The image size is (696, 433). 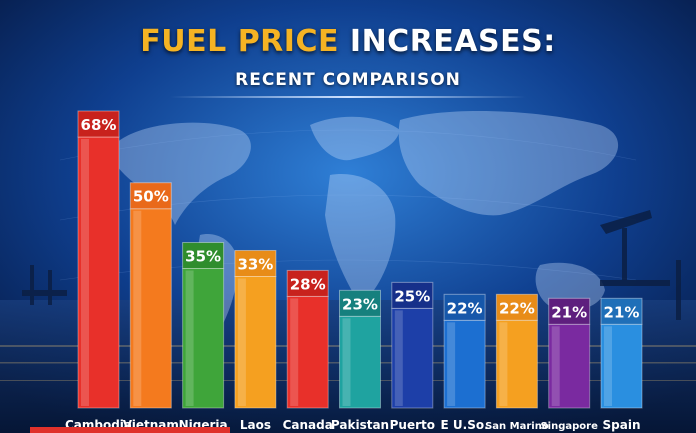 I want to click on category-label: Pakistan, so click(x=360, y=425).